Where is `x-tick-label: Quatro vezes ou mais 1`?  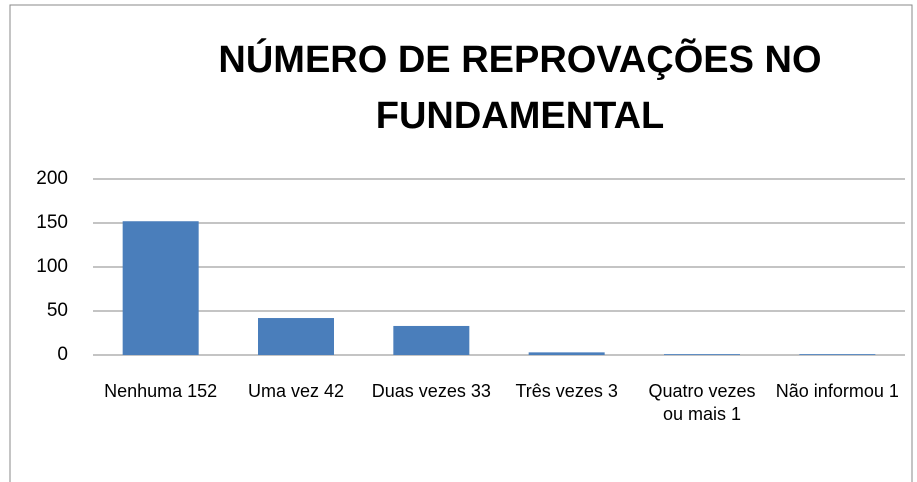
x-tick-label: Quatro vezes ou mais 1 is located at coordinates (702, 402).